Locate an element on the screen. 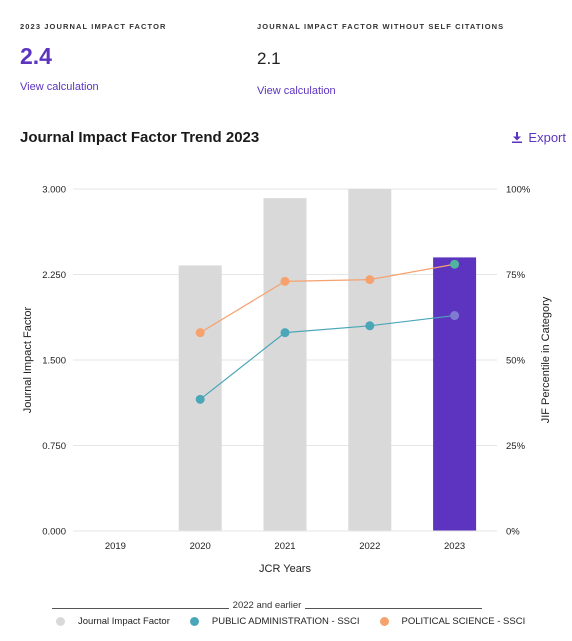 Image resolution: width=572 pixels, height=641 pixels. legend-item-jif: Journal Impact Factor is located at coordinates (113, 621).